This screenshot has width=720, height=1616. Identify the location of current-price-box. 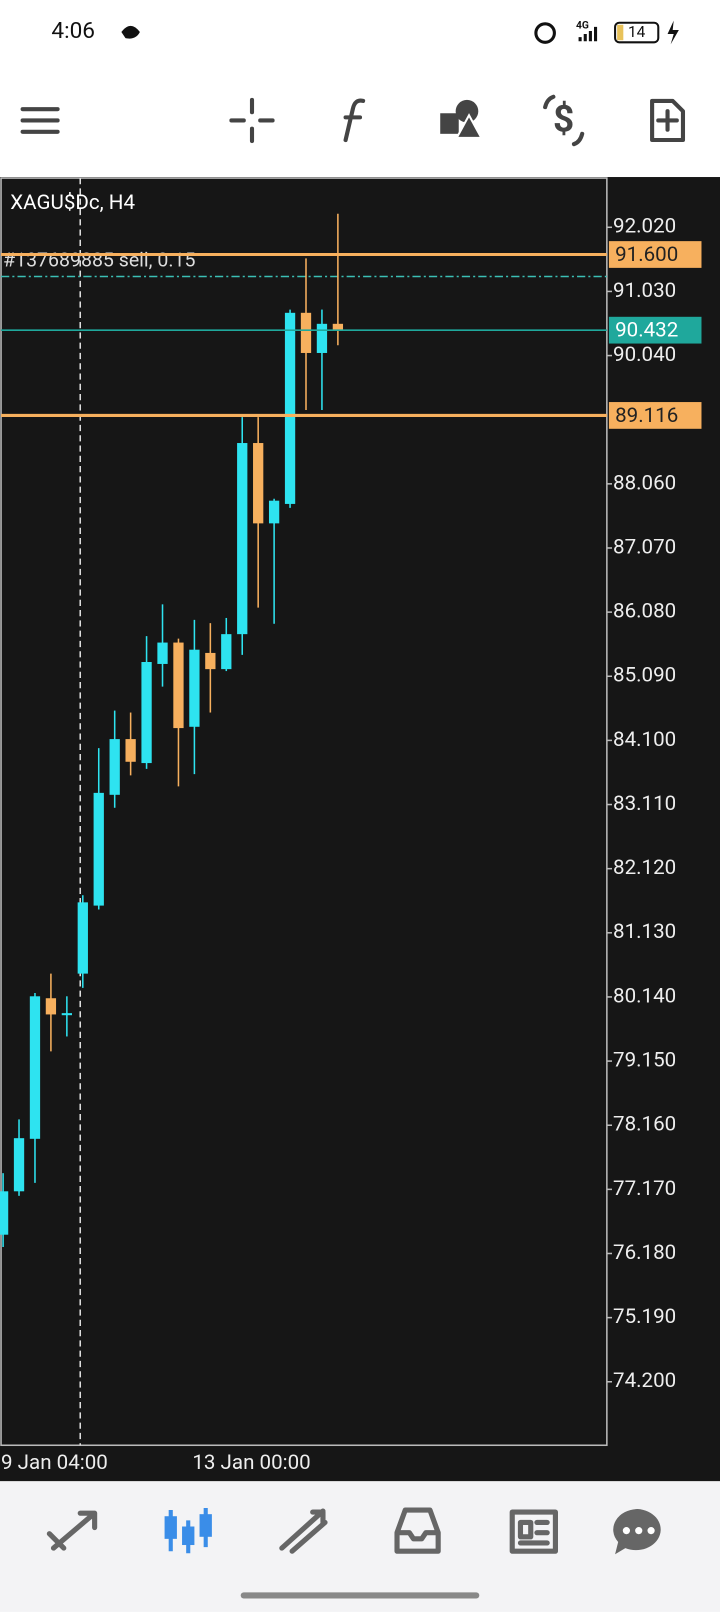
(655, 330).